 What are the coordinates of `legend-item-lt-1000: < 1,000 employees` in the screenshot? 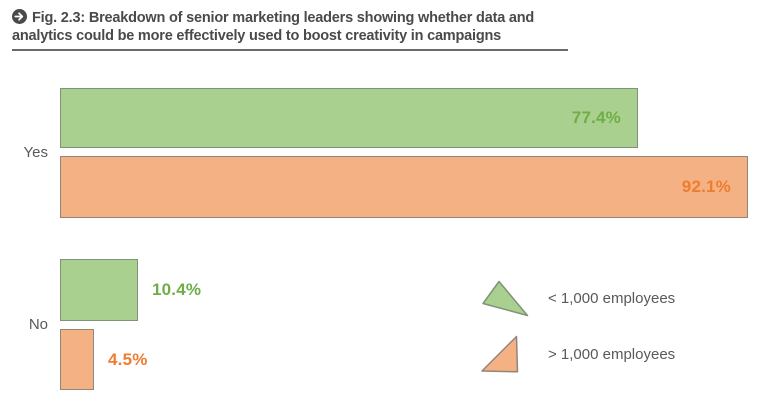 It's located at (578, 298).